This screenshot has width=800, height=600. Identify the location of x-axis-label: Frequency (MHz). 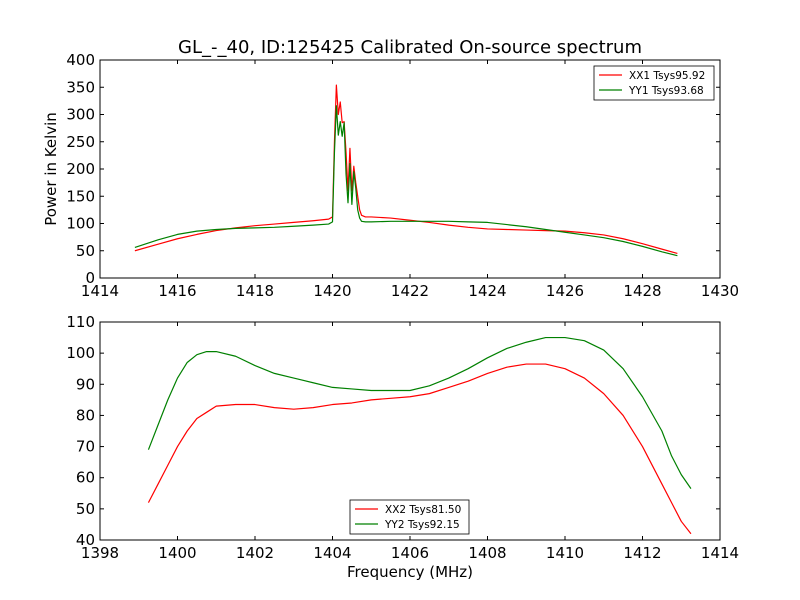
(410, 572).